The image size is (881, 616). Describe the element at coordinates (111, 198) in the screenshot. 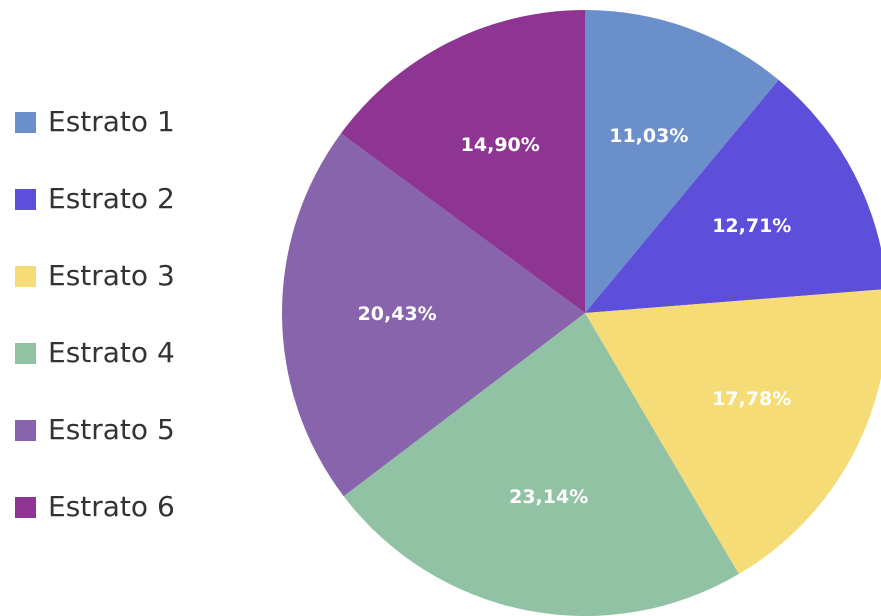

I see `legend-label: Estrato 2` at that location.